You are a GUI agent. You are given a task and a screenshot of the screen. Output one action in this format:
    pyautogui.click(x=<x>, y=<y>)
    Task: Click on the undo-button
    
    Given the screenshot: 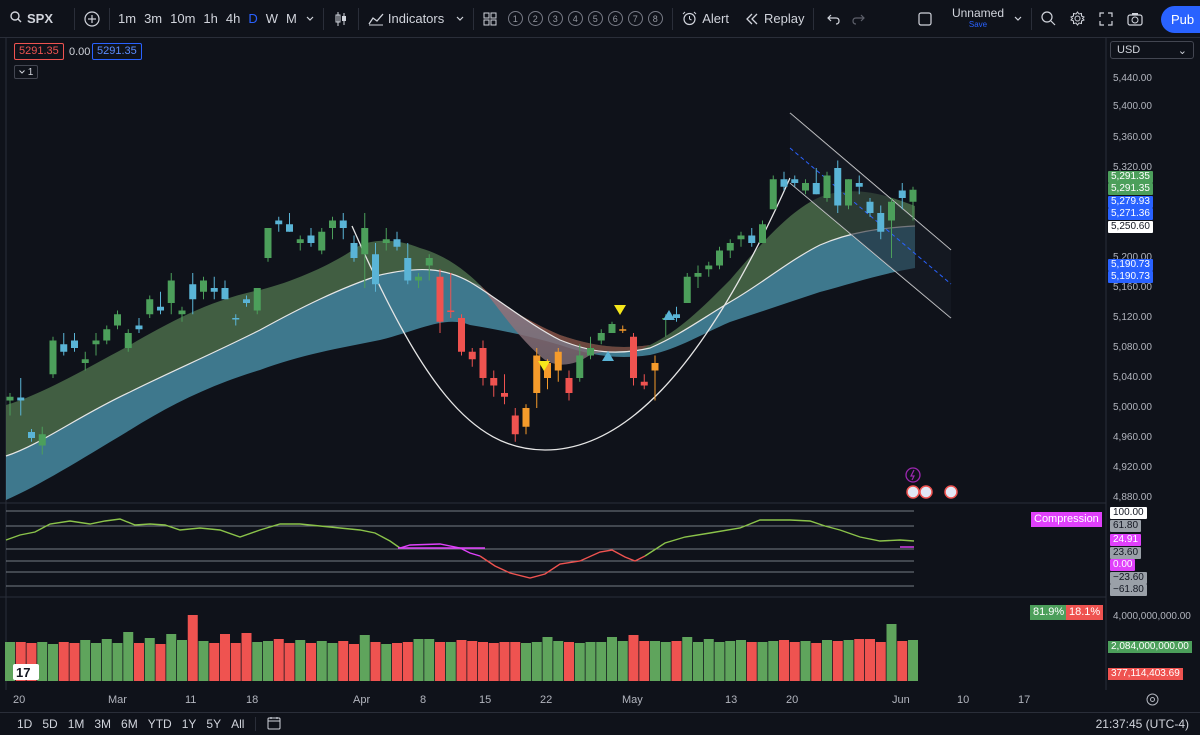 What is the action you would take?
    pyautogui.click(x=834, y=19)
    